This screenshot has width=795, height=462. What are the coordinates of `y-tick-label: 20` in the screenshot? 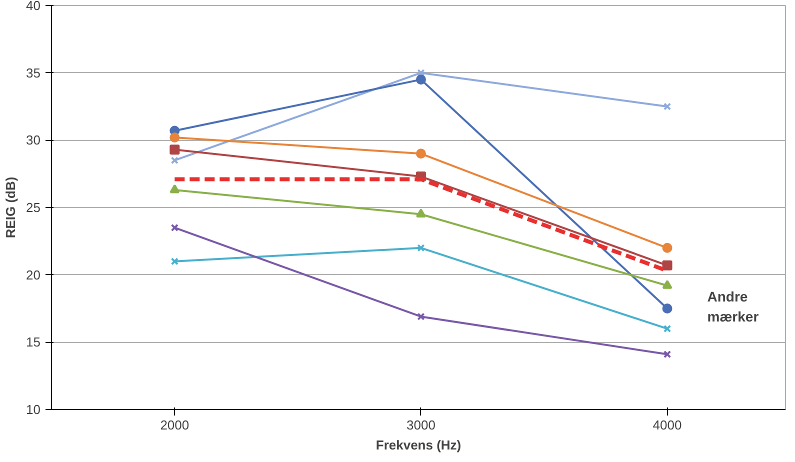 It's located at (33, 274).